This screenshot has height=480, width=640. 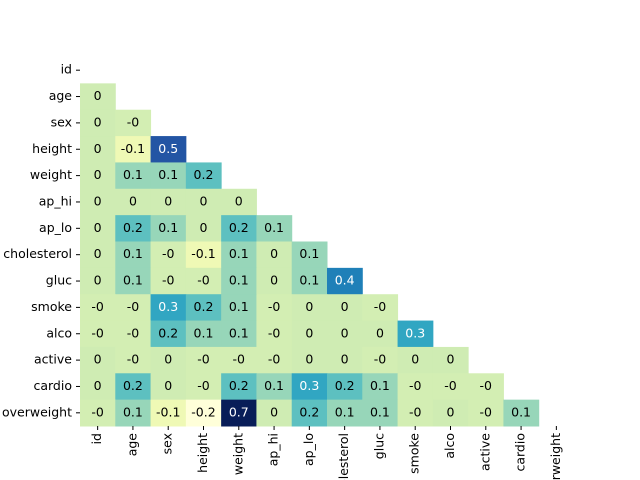 What do you see at coordinates (202, 453) in the screenshot?
I see `x-tick-label: height` at bounding box center [202, 453].